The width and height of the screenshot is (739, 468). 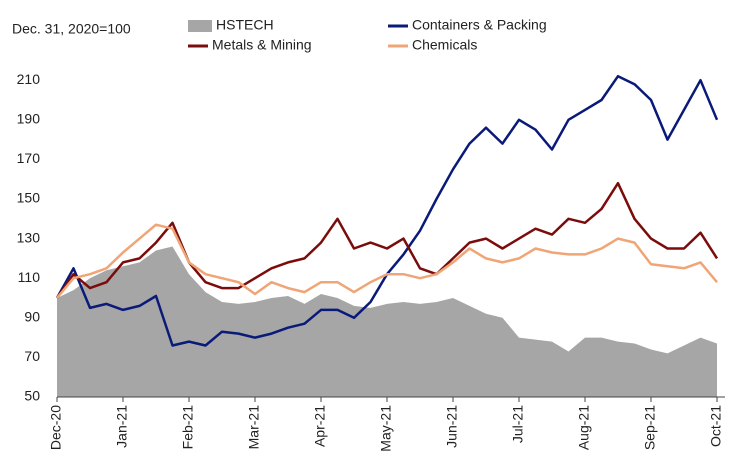 I want to click on x-tick-label: Jul-21, so click(x=518, y=424).